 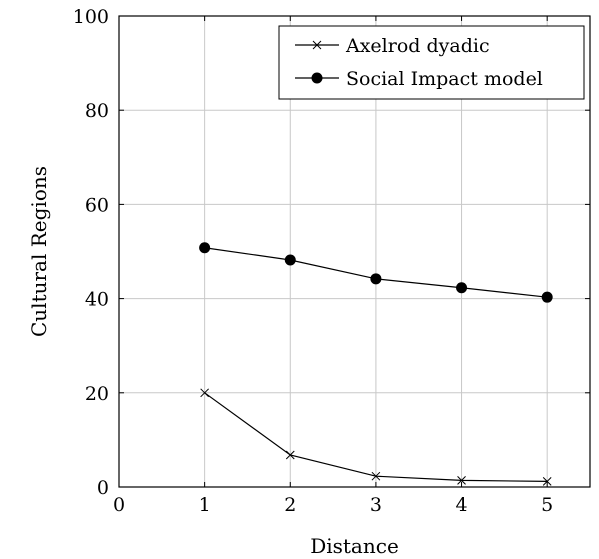 I want to click on legend-entry: Axelrod dyadic, so click(x=392, y=46).